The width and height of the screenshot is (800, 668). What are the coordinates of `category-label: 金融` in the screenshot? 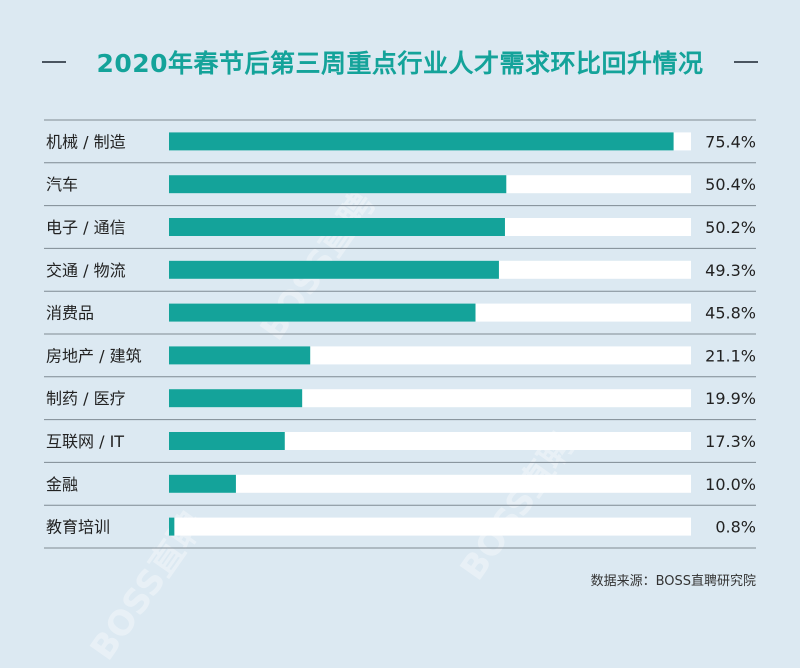 It's located at (62, 484).